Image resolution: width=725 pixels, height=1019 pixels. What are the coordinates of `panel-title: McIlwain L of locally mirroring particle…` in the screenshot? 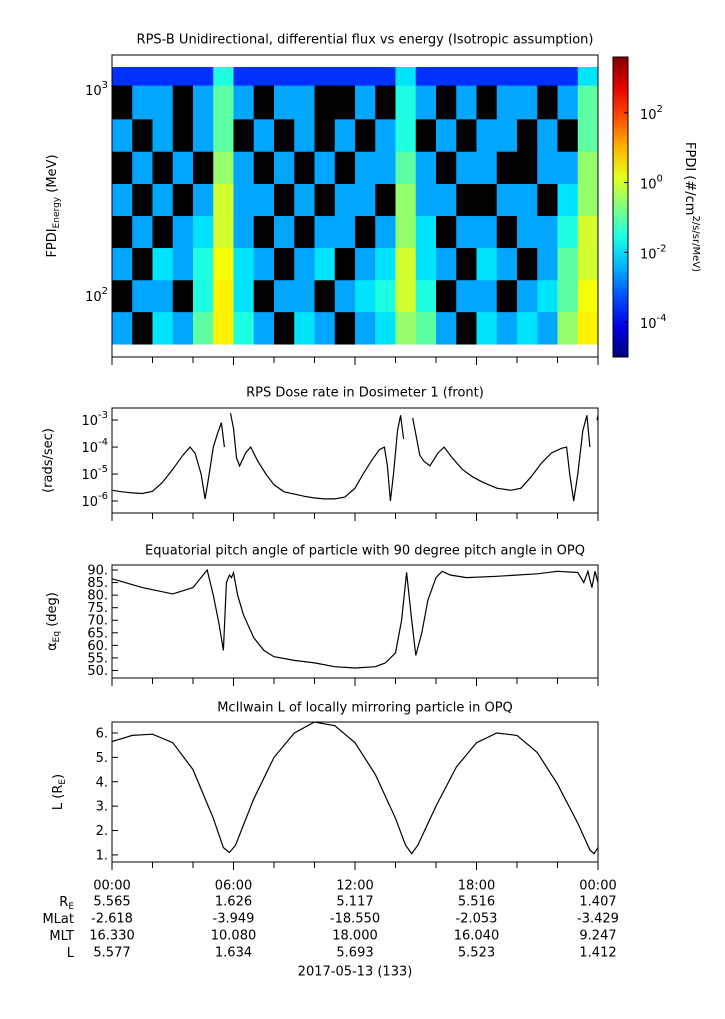 It's located at (365, 708).